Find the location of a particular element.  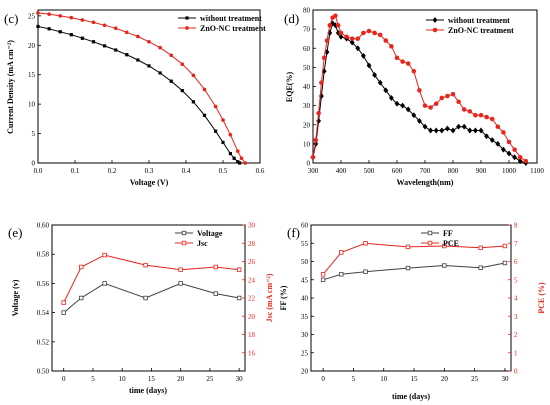

y-tick-label: 55 is located at coordinates (305, 244).